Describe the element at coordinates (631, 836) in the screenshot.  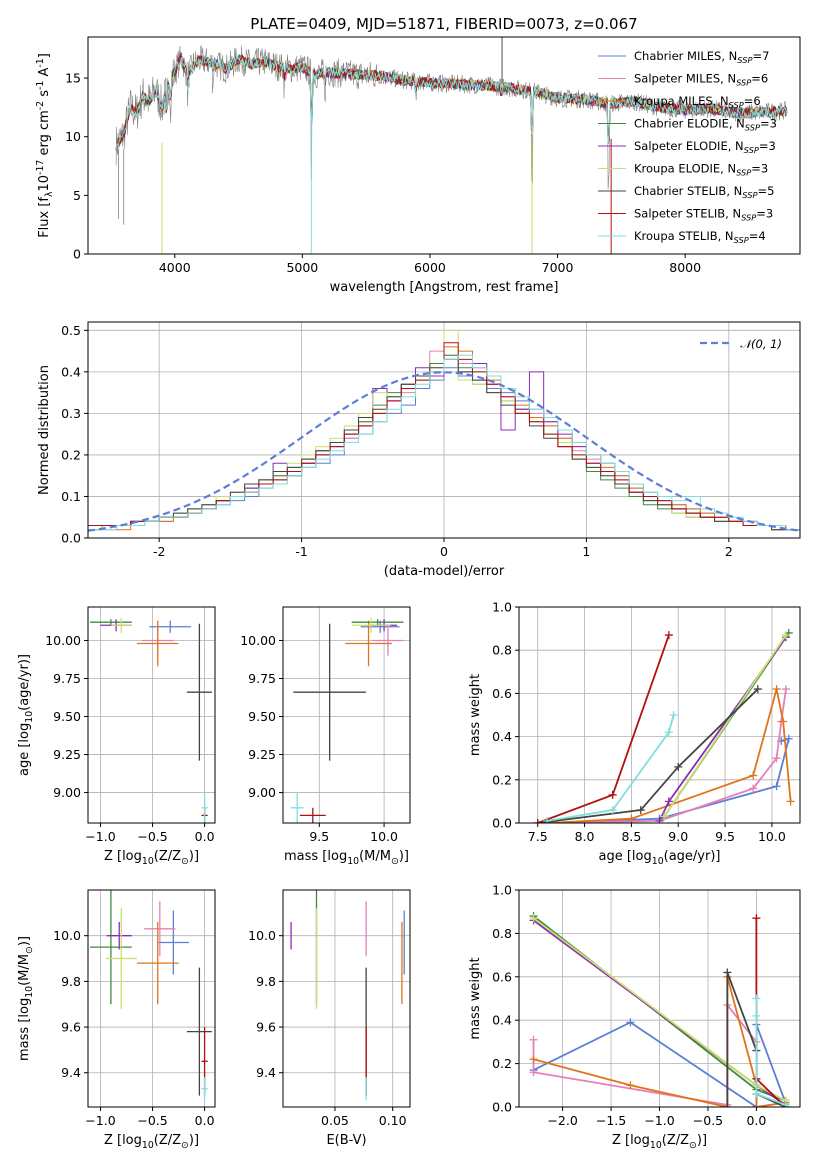
I see `x-tick-label: 8.5` at that location.